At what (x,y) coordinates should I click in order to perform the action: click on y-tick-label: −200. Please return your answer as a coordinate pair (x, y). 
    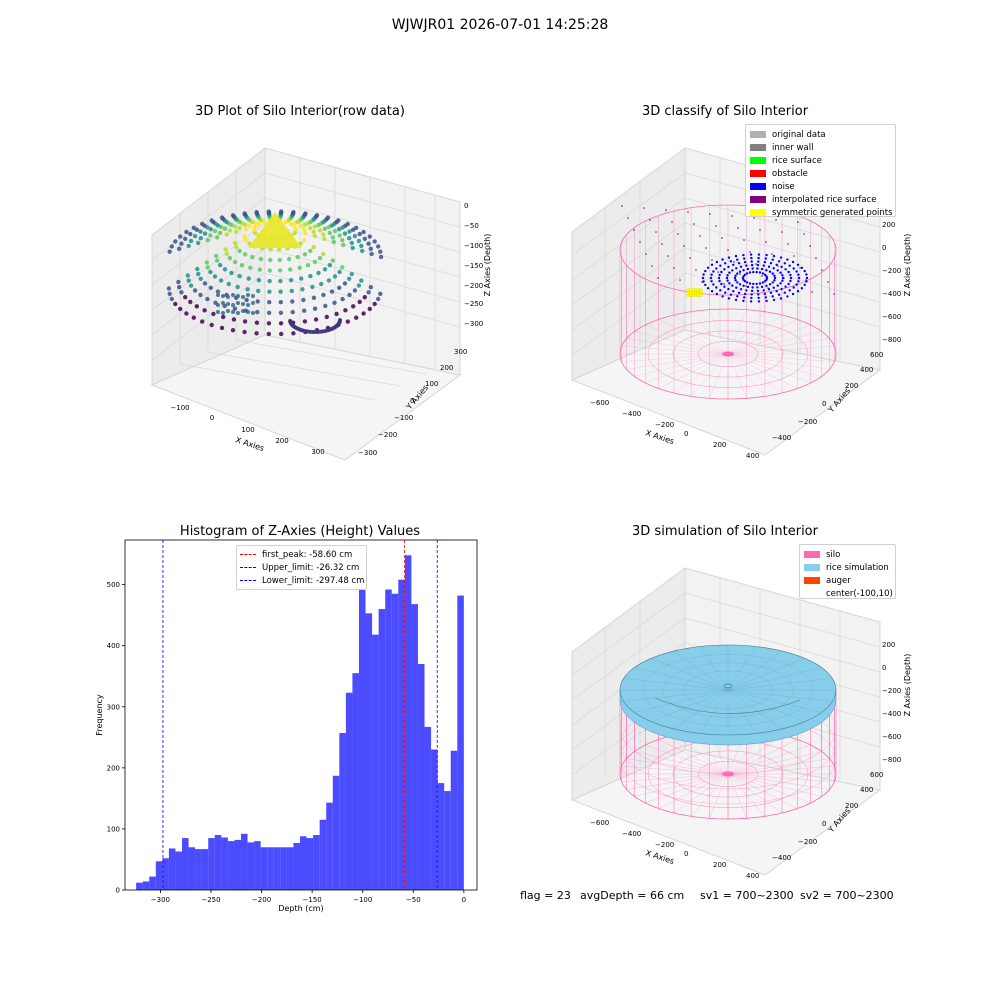
    Looking at the image, I should click on (807, 842).